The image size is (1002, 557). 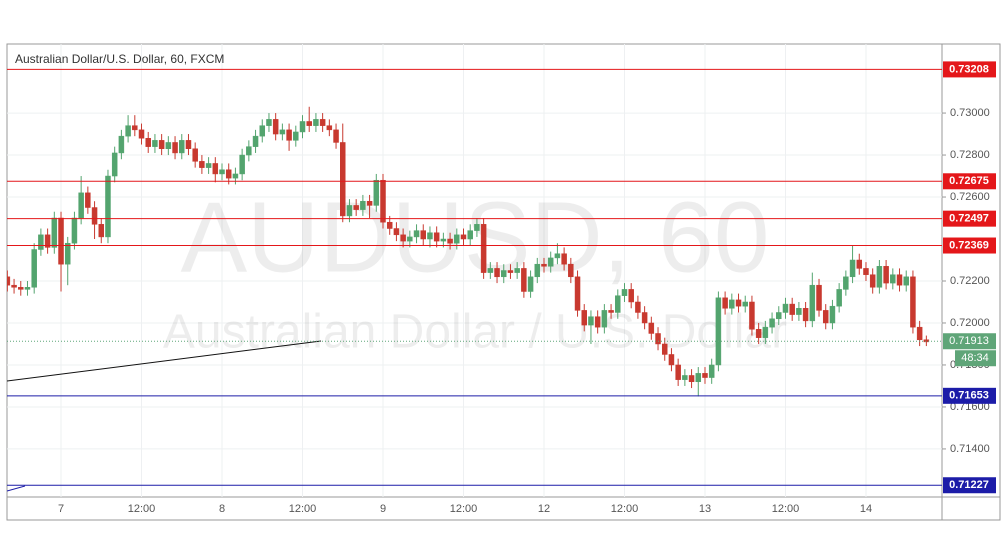 I want to click on watermark-name: Australian Dollar / U.S. Dollar, so click(x=475, y=332).